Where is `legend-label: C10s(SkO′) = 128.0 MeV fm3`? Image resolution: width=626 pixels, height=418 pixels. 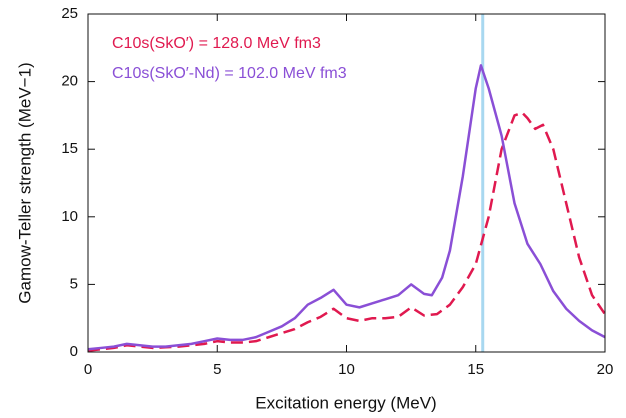
legend-label: C10s(SkO′) = 128.0 MeV fm3 is located at coordinates (216, 43).